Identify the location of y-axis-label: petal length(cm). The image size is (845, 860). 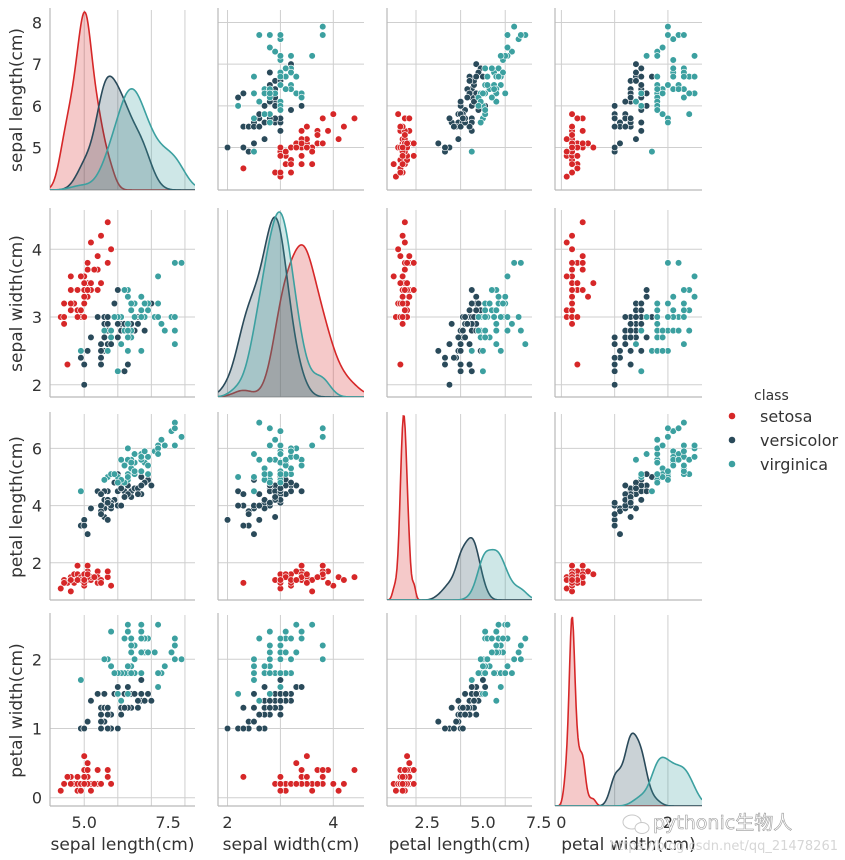
(17, 507).